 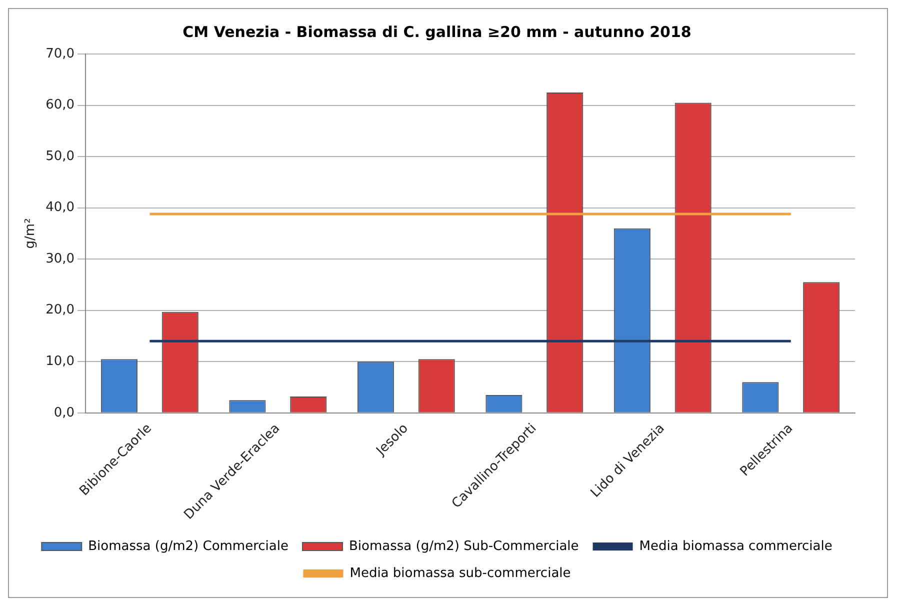 I want to click on legend-label: Media biomassa sub-commerciale, so click(x=460, y=573).